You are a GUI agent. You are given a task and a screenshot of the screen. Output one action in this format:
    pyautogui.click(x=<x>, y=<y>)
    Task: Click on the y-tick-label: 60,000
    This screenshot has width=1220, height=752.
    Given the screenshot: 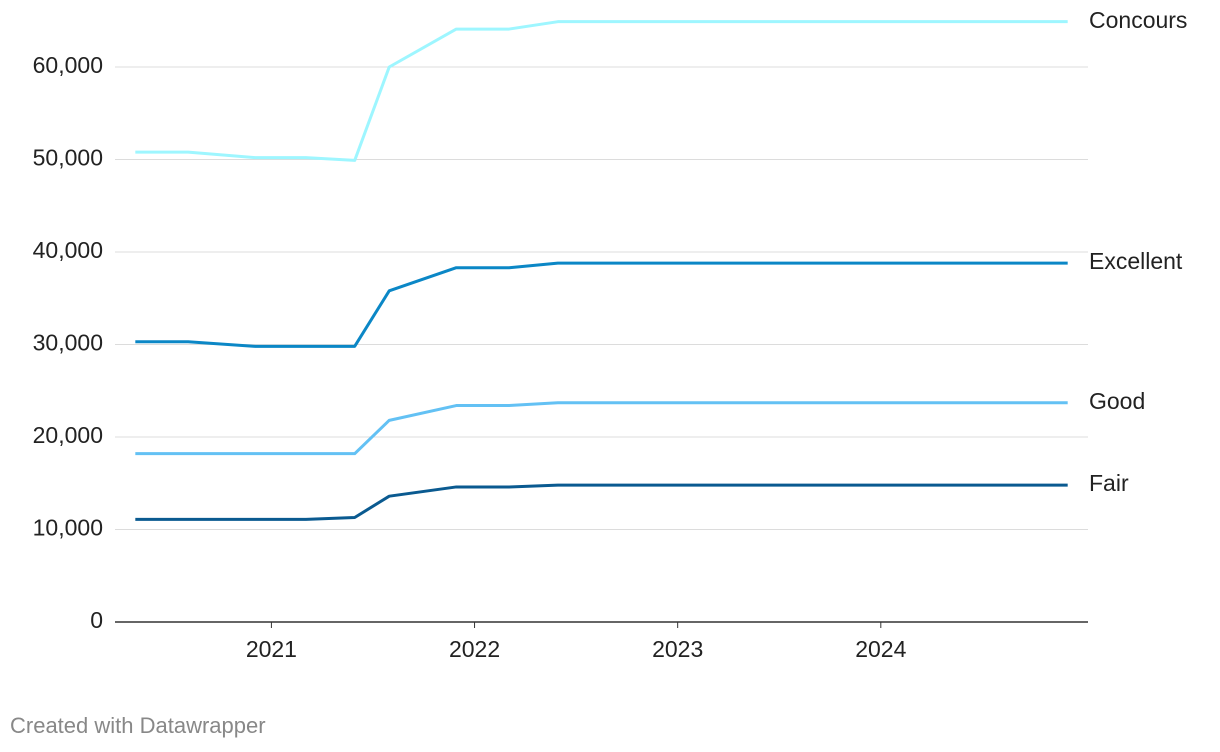 What is the action you would take?
    pyautogui.click(x=68, y=65)
    